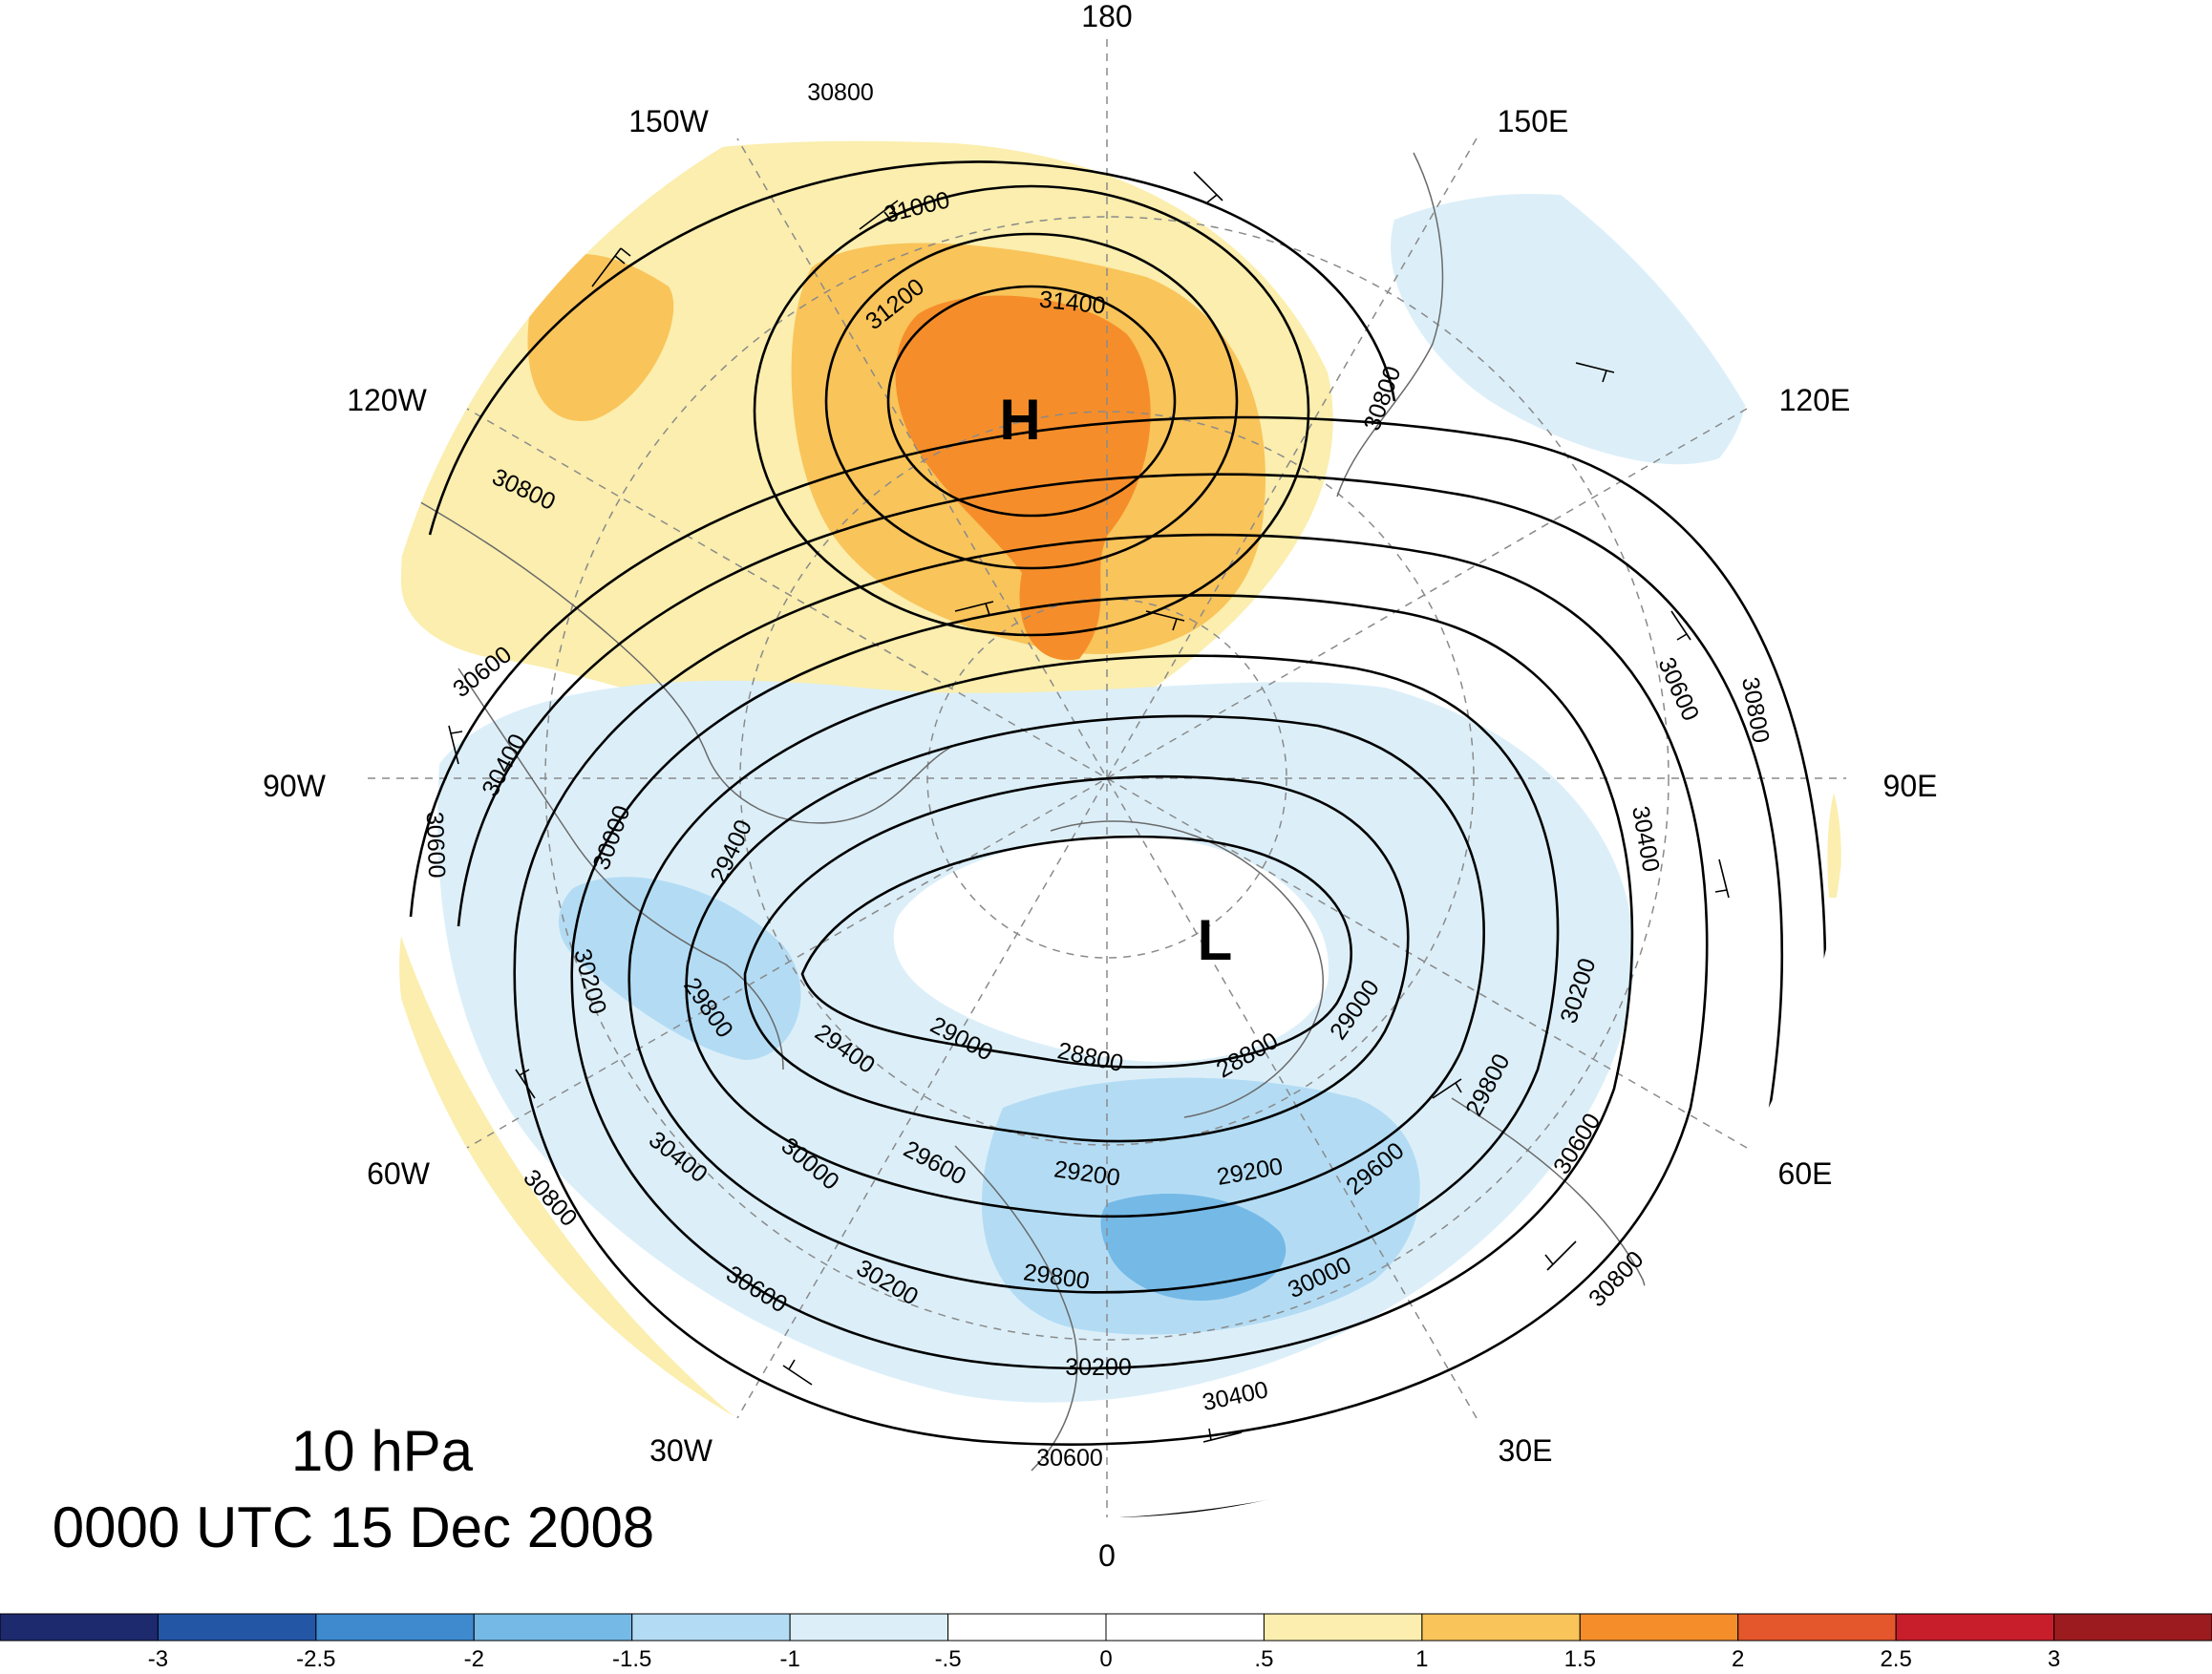 The image size is (2212, 1674). I want to click on lon-label-180: 180, so click(1106, 16).